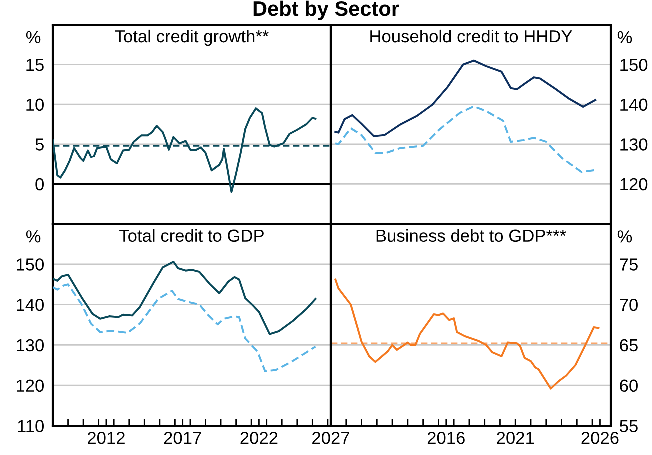 The image size is (652, 455). What do you see at coordinates (192, 235) in the screenshot?
I see `chart-title: Total credit to GDP` at bounding box center [192, 235].